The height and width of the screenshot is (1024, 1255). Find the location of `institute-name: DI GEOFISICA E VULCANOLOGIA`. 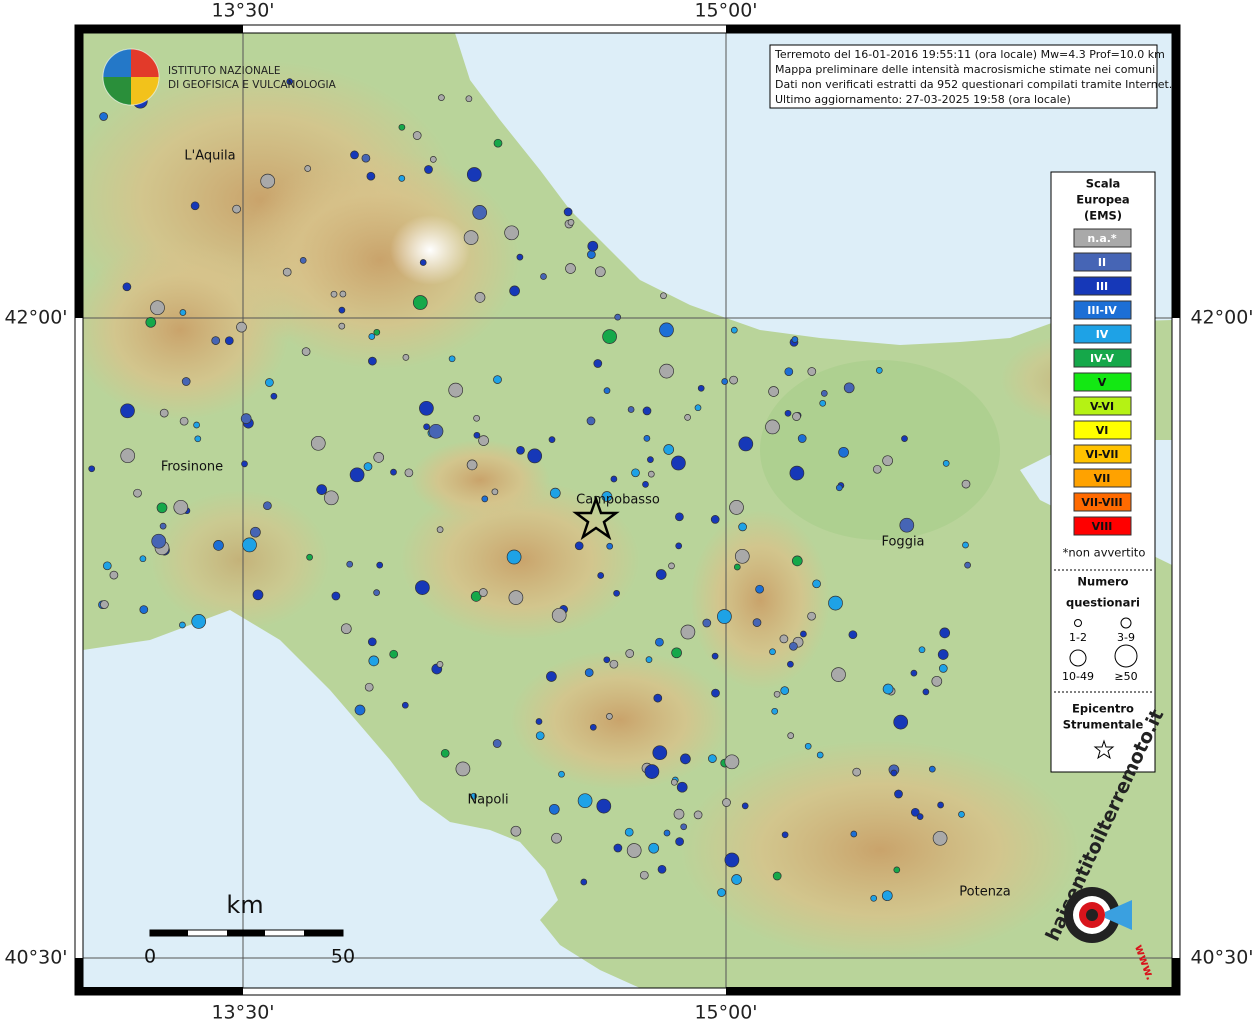

institute-name: DI GEOFISICA E VULCANOLOGIA is located at coordinates (252, 85).